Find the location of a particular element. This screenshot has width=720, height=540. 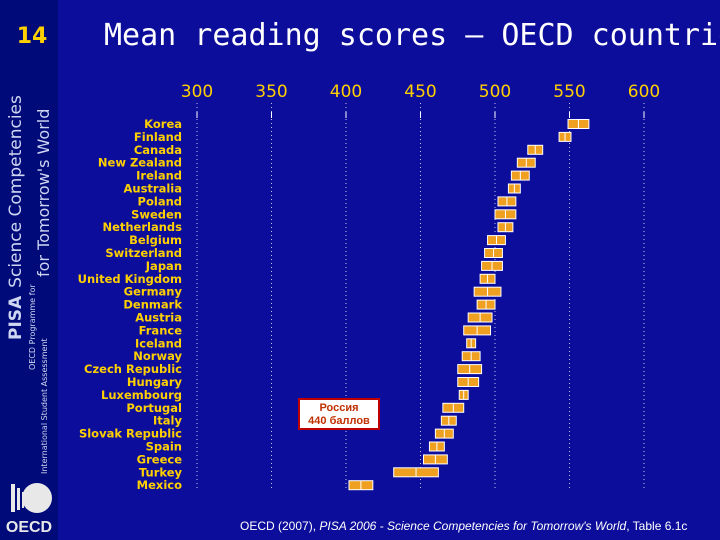

country-label: Switzerland is located at coordinates (143, 253).